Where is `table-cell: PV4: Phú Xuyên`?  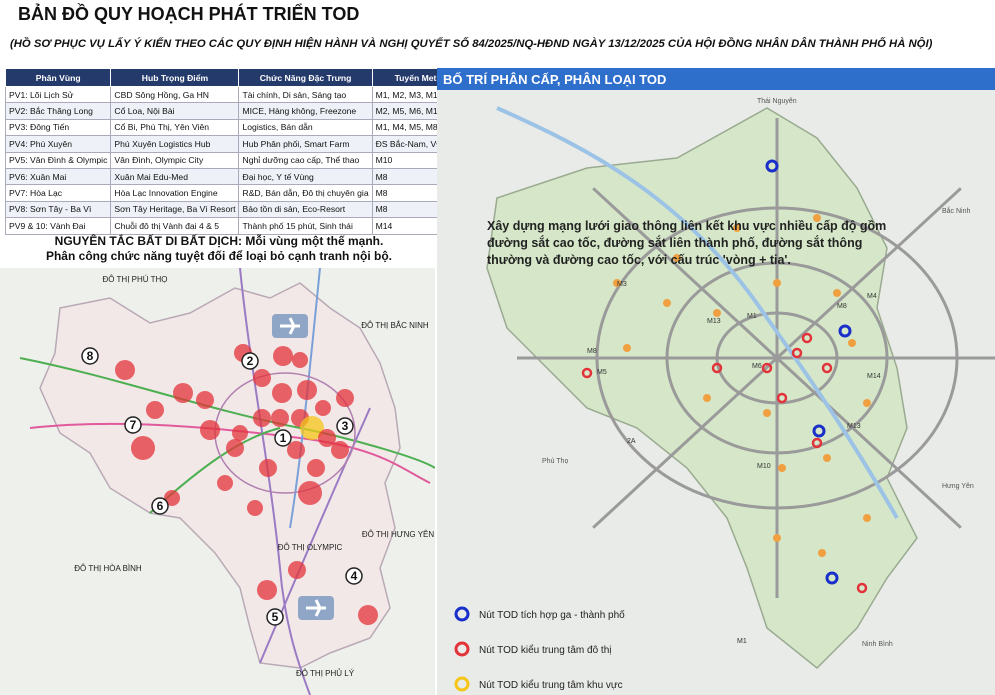 table-cell: PV4: Phú Xuyên is located at coordinates (58, 144).